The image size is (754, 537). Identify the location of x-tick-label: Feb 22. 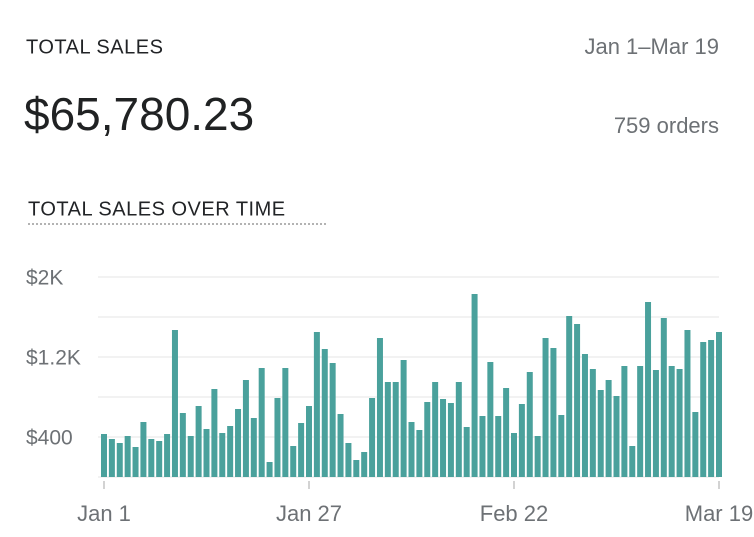
(514, 513).